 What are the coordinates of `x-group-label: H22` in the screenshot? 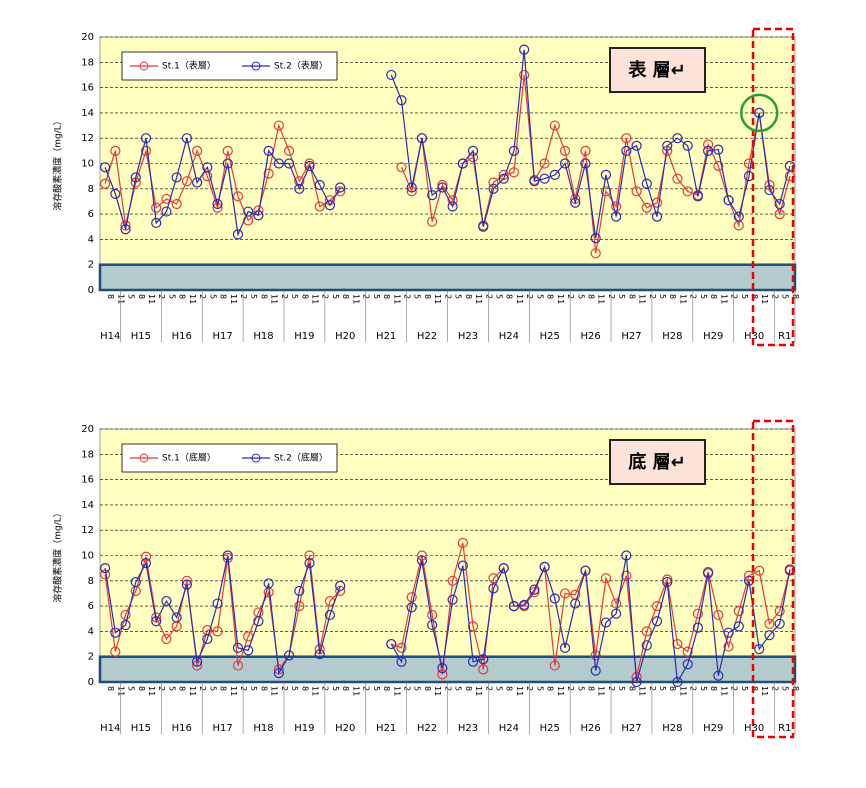 It's located at (427, 728).